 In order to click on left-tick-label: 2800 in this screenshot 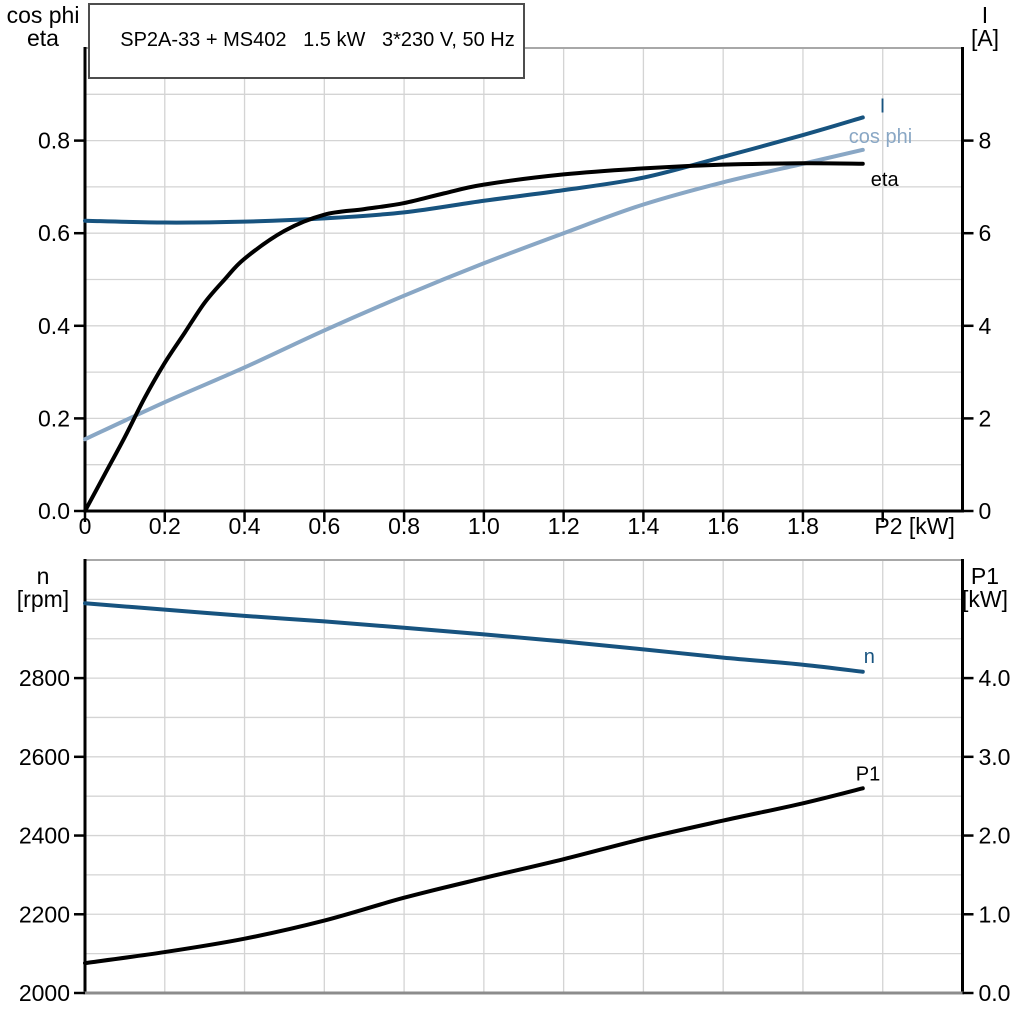, I will do `click(44, 678)`.